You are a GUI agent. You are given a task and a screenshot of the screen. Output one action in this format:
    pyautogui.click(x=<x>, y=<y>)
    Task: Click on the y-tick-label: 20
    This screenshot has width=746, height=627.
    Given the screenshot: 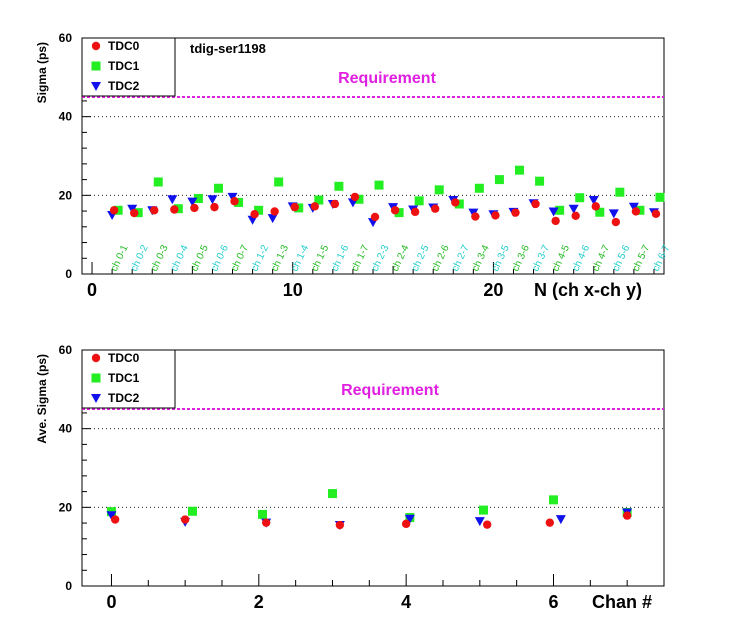 What is the action you would take?
    pyautogui.click(x=66, y=507)
    